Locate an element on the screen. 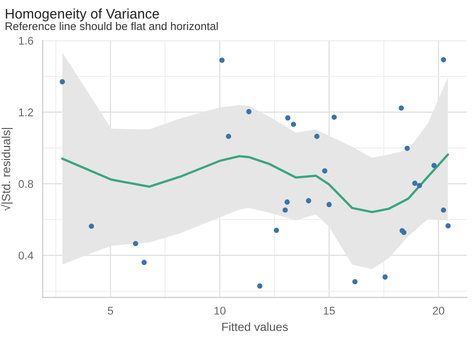 Image resolution: width=474 pixels, height=338 pixels. x-tick-label: 5 is located at coordinates (111, 310).